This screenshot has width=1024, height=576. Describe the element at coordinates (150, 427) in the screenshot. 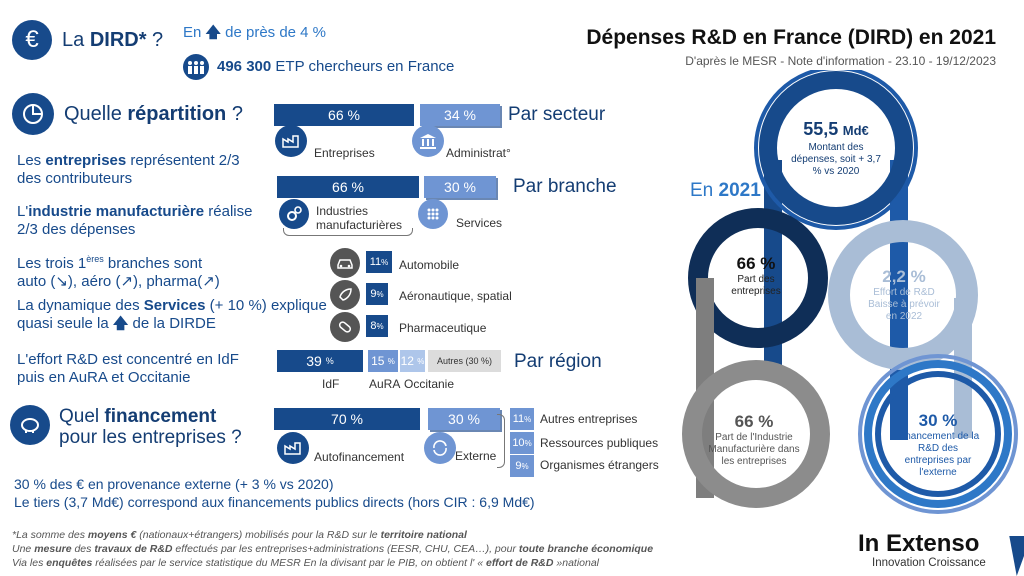

I see `financement-question: Quel financement pour les entreprises ?` at that location.